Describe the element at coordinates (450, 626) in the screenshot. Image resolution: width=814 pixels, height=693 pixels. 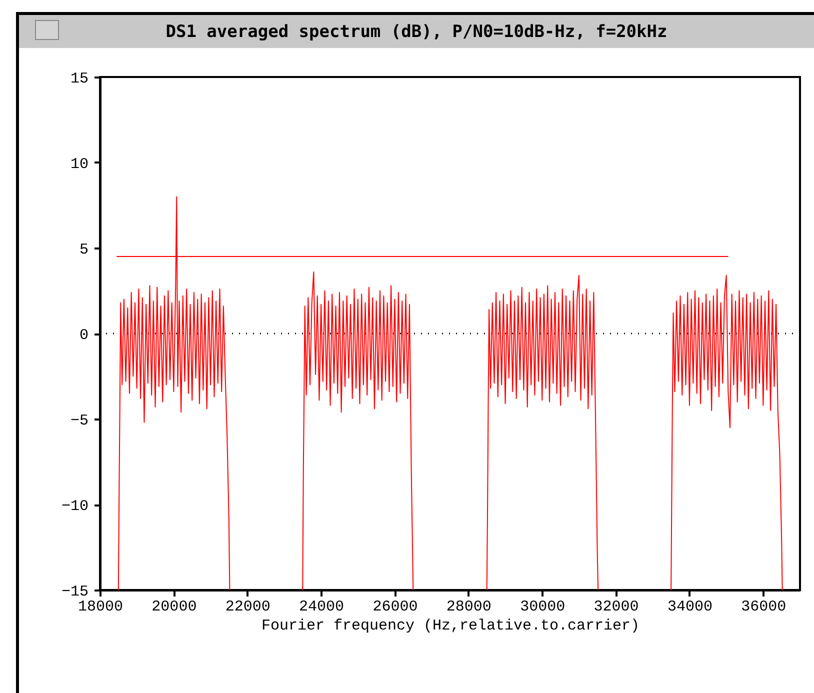
I see `x-axis-title: Fourier frequency (Hz,relative.to.carrier)` at that location.